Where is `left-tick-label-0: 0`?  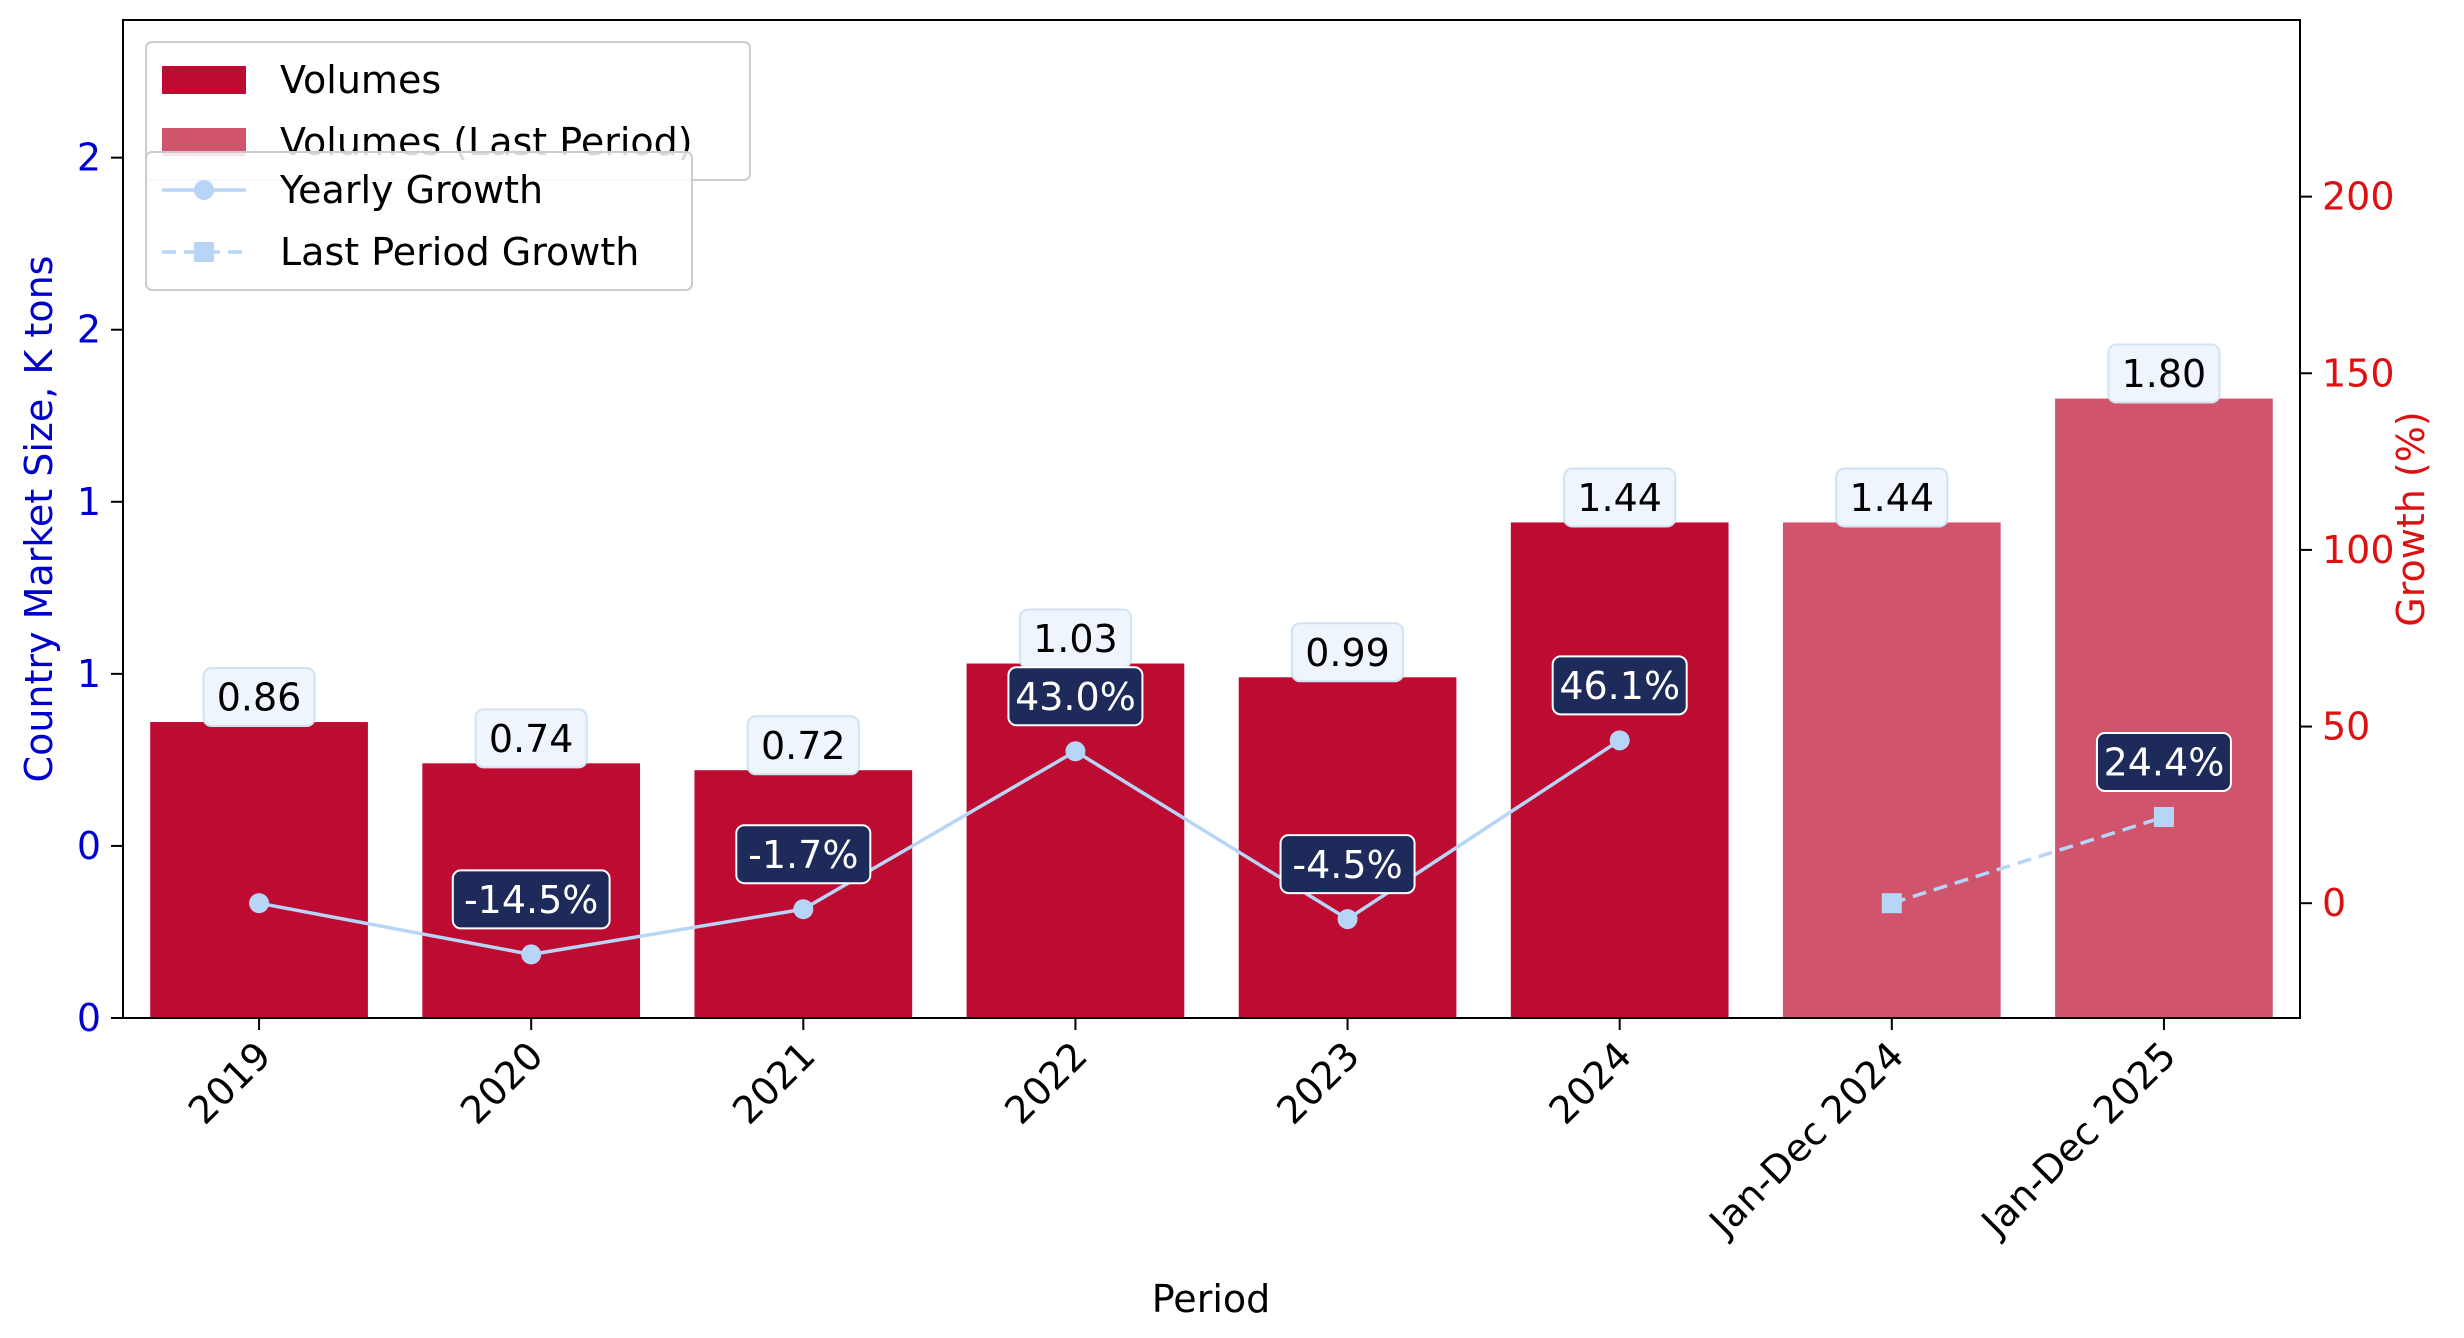
left-tick-label-0: 0 is located at coordinates (89, 1018).